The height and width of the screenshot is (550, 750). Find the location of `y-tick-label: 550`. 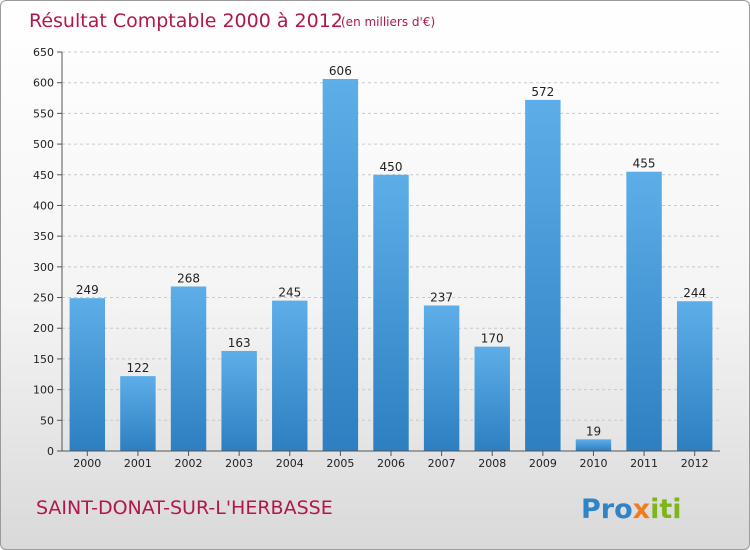

y-tick-label: 550 is located at coordinates (43, 113).